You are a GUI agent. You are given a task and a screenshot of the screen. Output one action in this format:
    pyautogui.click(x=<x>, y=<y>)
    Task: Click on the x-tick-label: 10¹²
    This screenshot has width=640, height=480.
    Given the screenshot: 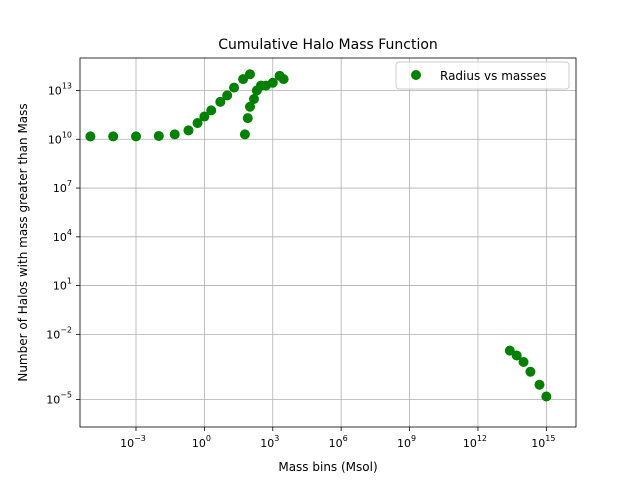 What is the action you would take?
    pyautogui.click(x=475, y=442)
    